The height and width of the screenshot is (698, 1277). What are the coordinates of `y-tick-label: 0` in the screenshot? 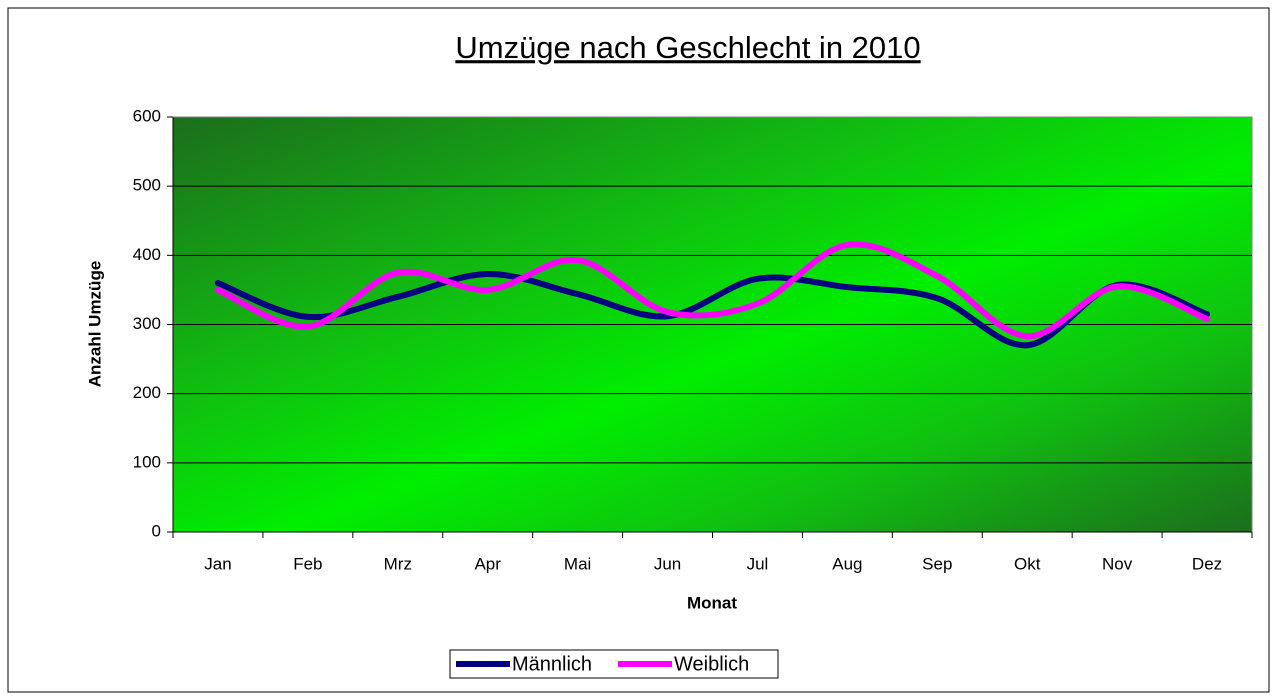 It's located at (156, 530).